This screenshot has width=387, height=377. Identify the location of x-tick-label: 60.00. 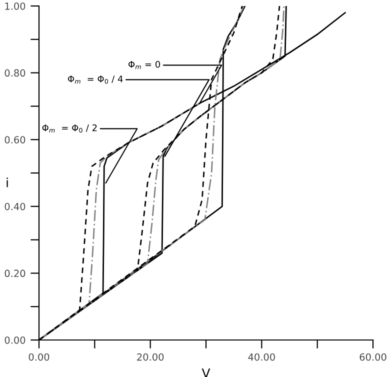
(373, 357).